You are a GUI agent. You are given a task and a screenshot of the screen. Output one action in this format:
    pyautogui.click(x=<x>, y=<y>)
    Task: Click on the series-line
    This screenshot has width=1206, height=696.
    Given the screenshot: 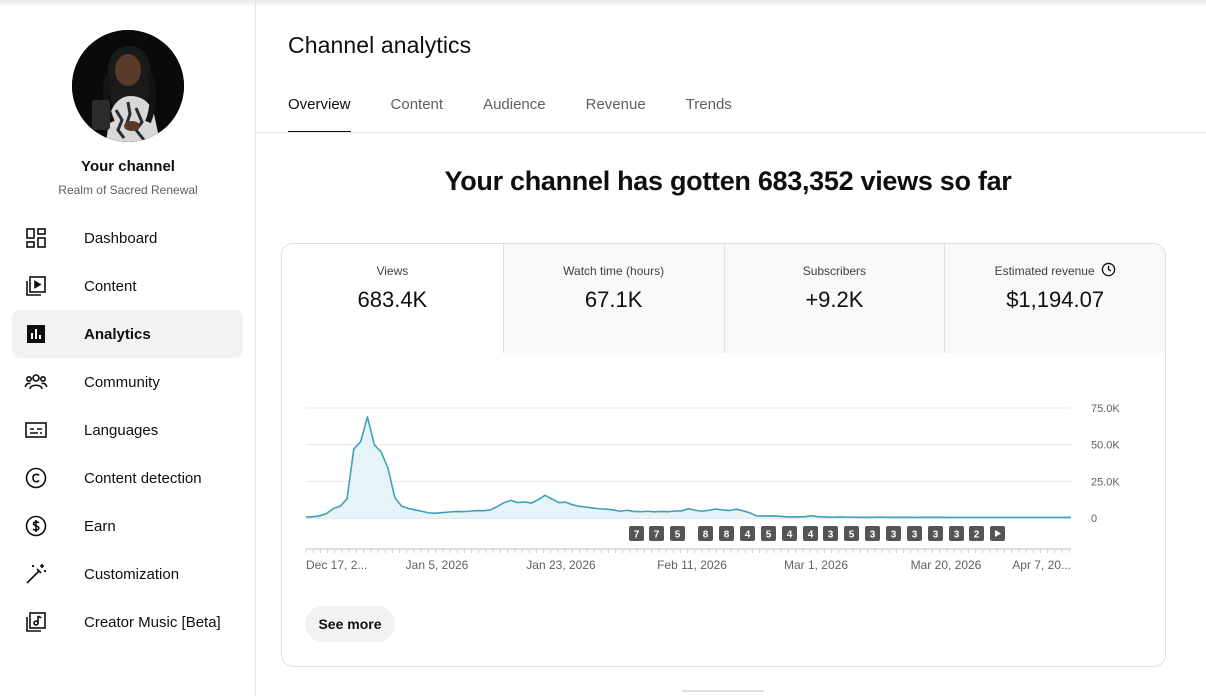 What is the action you would take?
    pyautogui.click(x=688, y=467)
    